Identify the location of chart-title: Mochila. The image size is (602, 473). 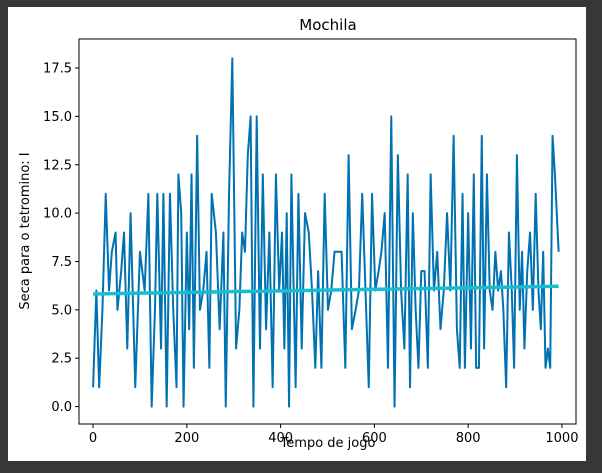
(327, 25).